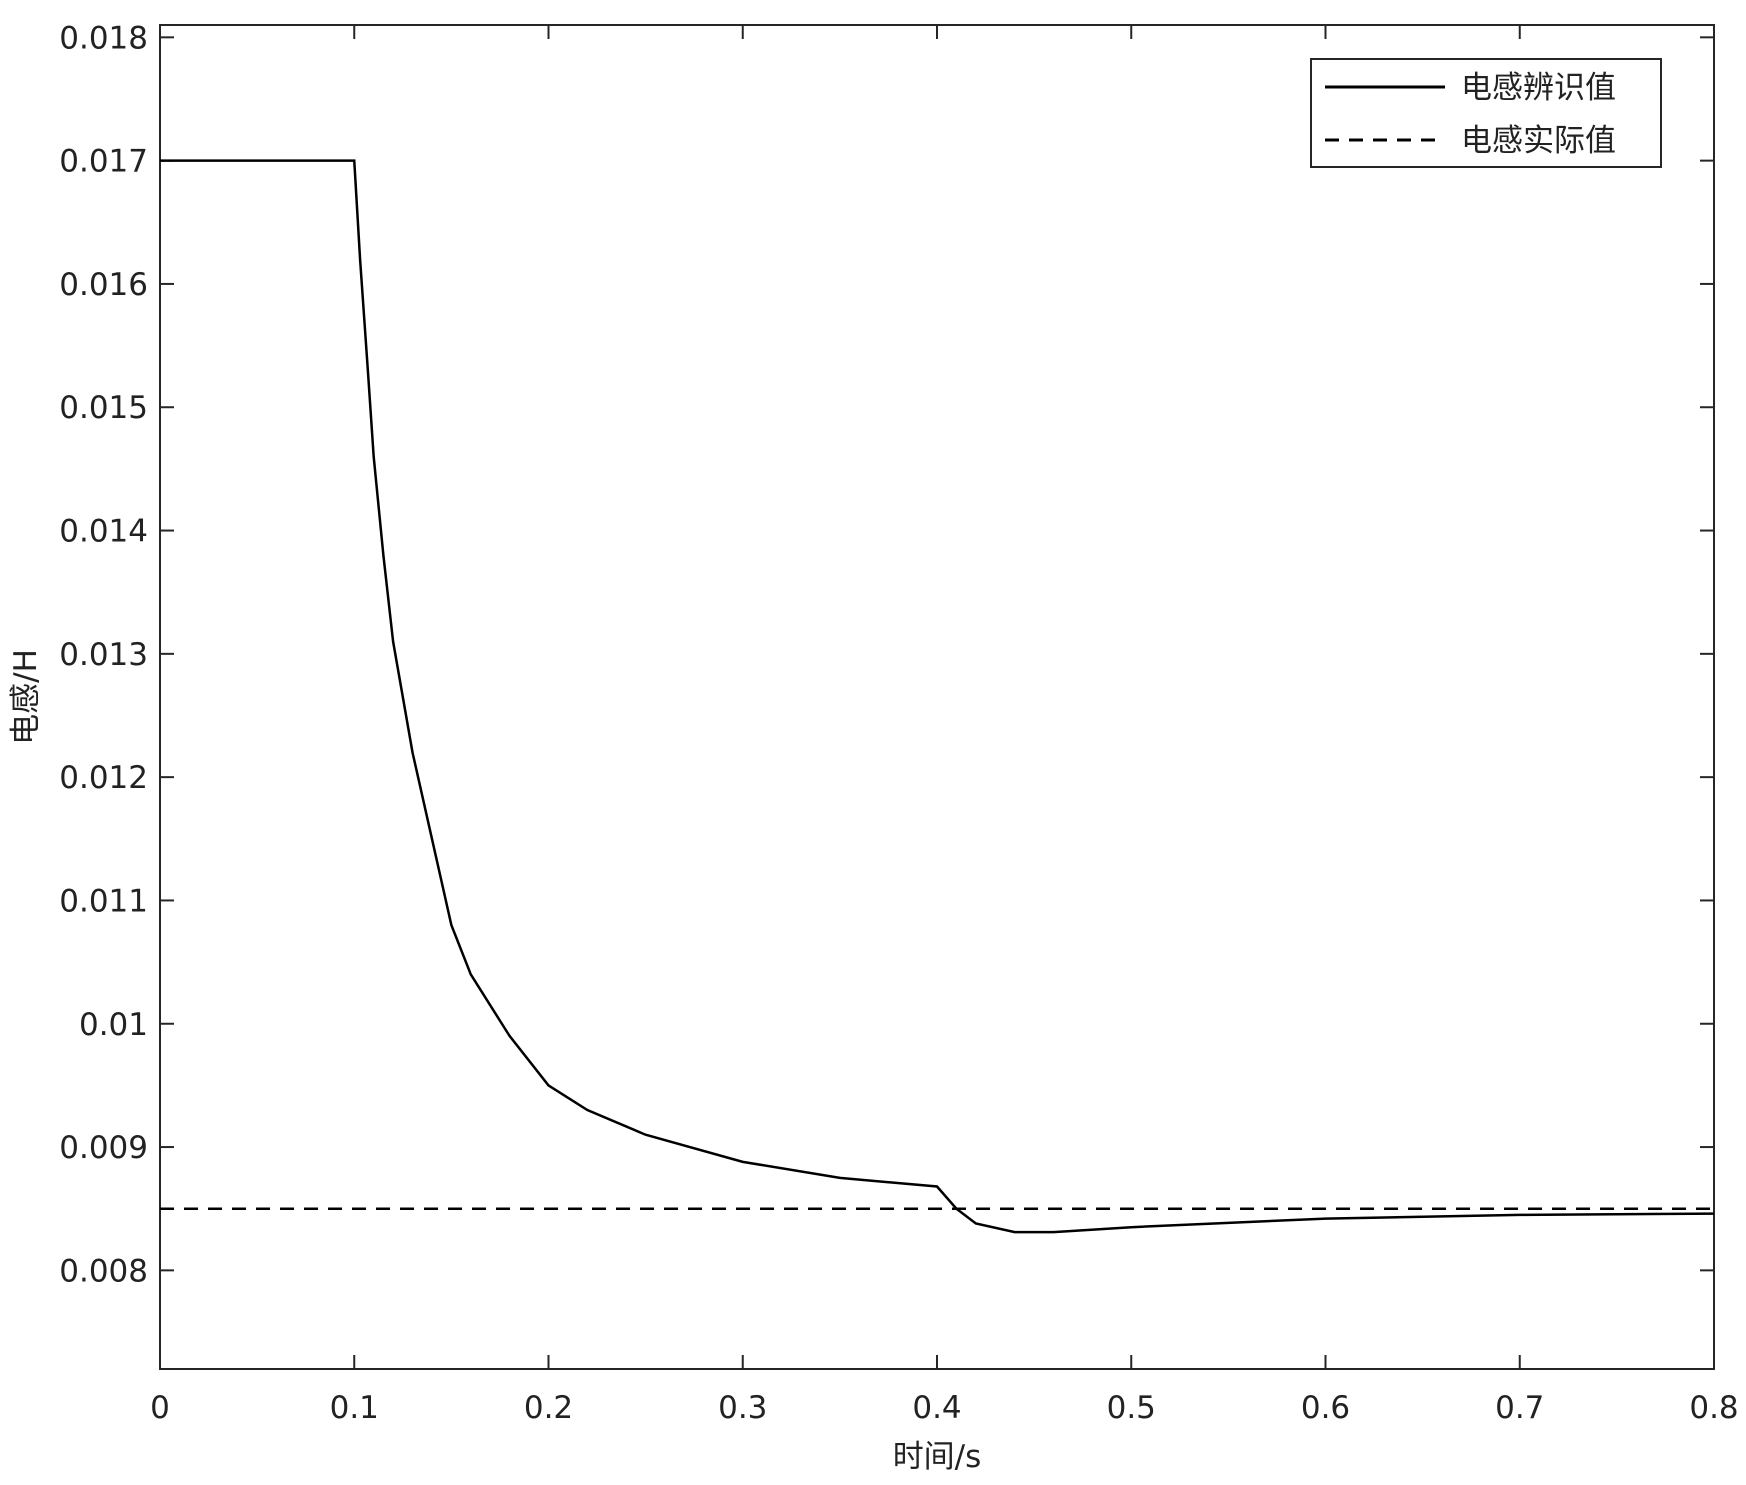  I want to click on x-tick-label: 0.6, so click(1325, 1408).